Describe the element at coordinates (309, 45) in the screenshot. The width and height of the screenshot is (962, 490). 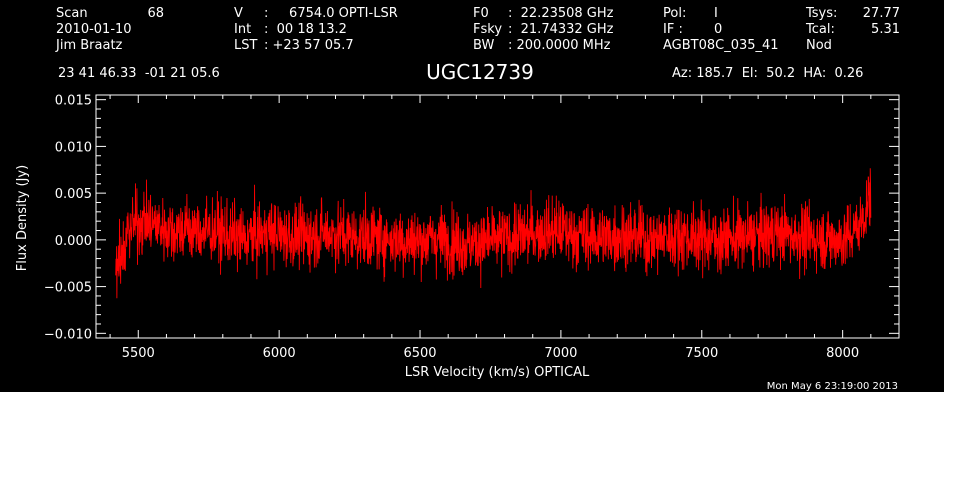
I see `lst-value: : +23 57 05.7` at that location.